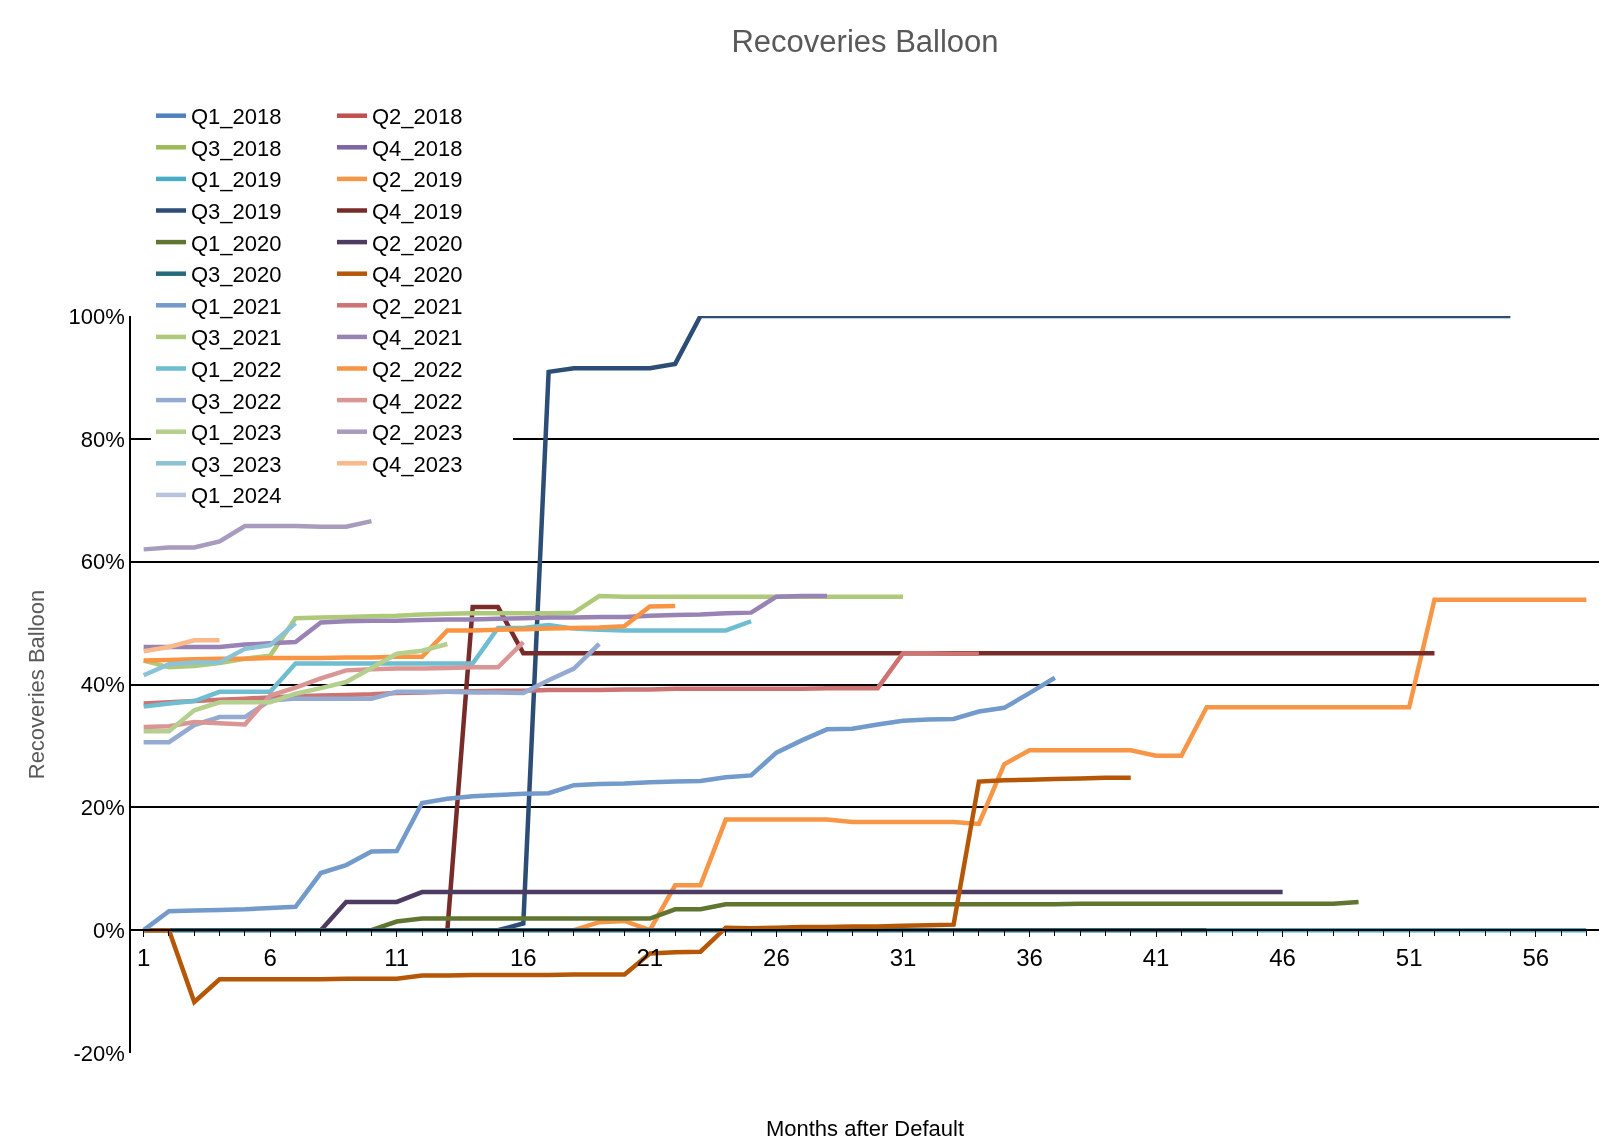 This screenshot has height=1144, width=1607. What do you see at coordinates (417, 401) in the screenshot?
I see `legend-label: Q4_2022` at bounding box center [417, 401].